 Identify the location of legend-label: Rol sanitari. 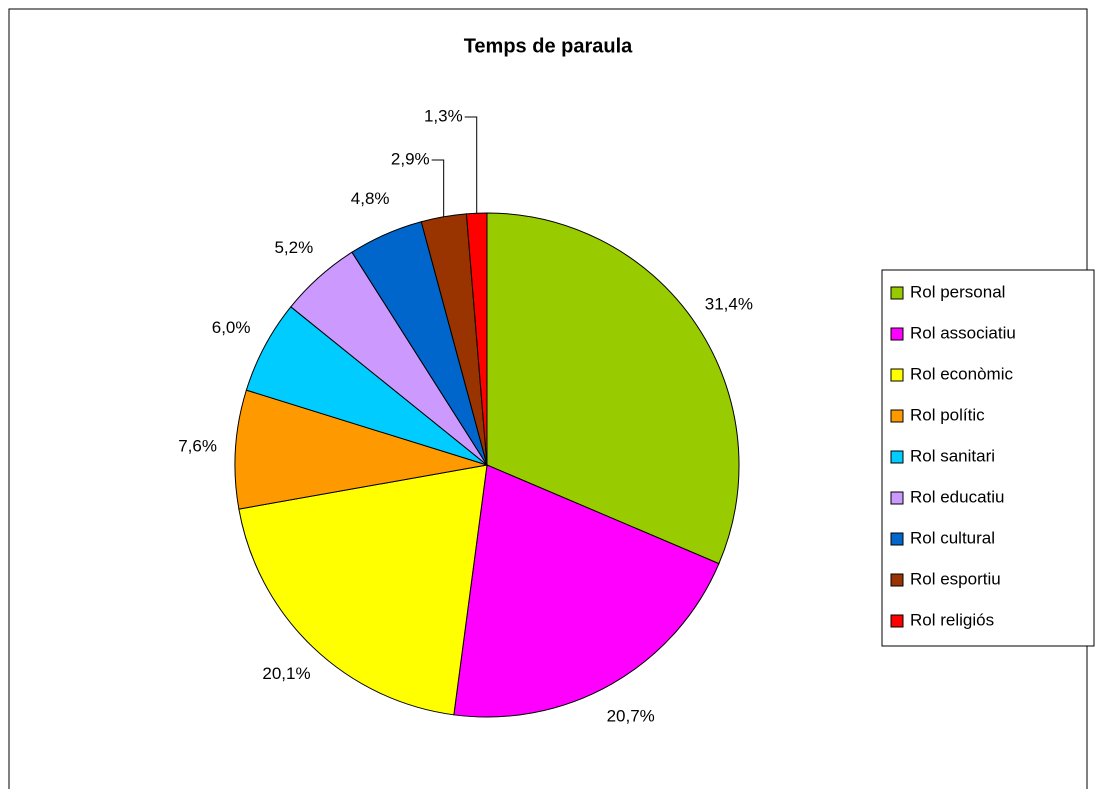
(952, 455).